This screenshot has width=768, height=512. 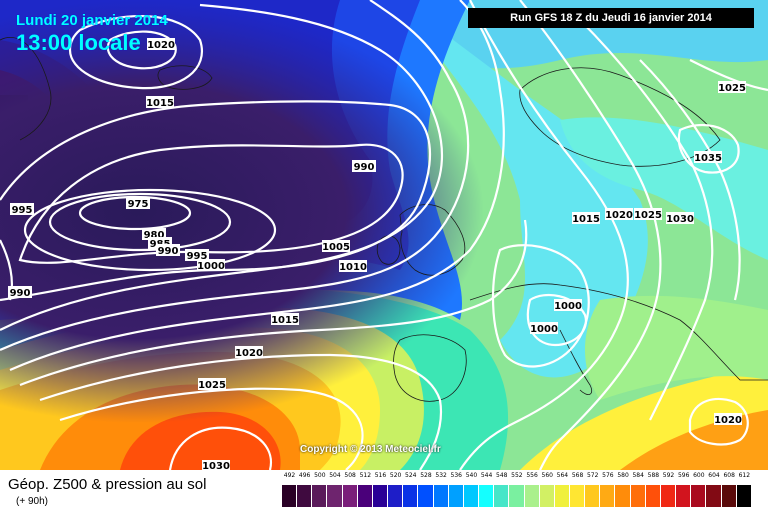 I want to click on isobar-label: 1010, so click(x=353, y=266).